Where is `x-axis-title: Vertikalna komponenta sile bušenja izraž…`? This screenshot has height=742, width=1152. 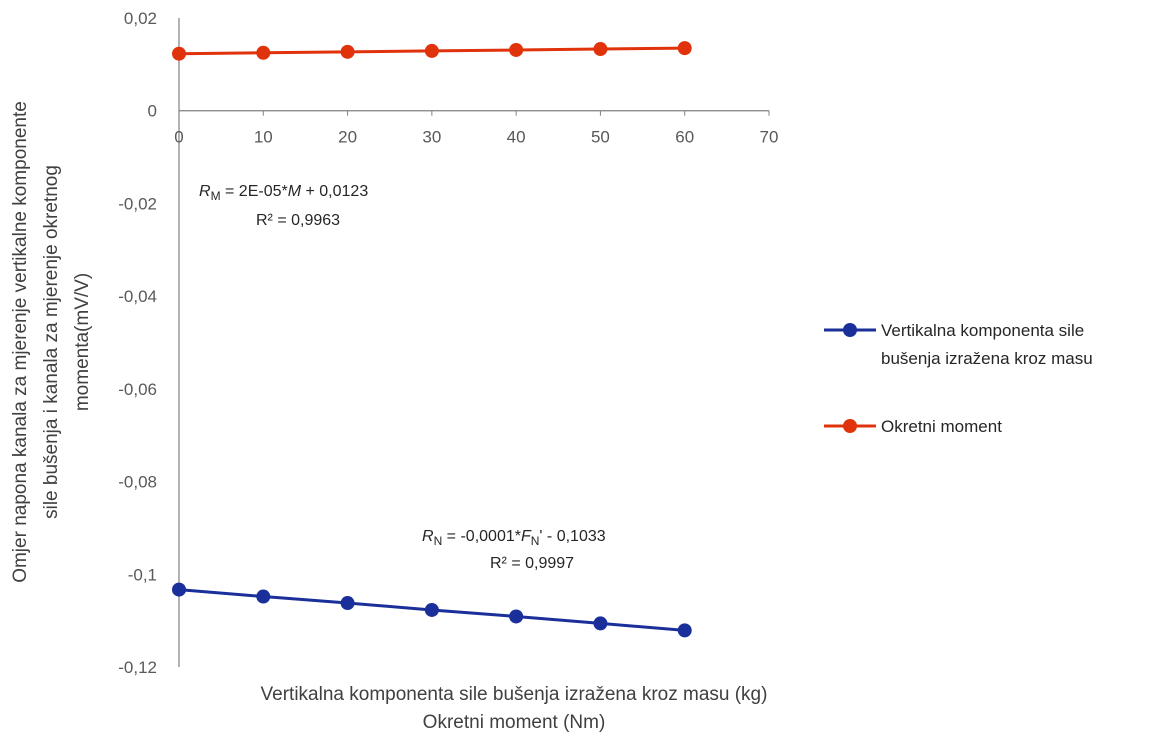
x-axis-title: Vertikalna komponenta sile bušenja izraž… is located at coordinates (514, 708).